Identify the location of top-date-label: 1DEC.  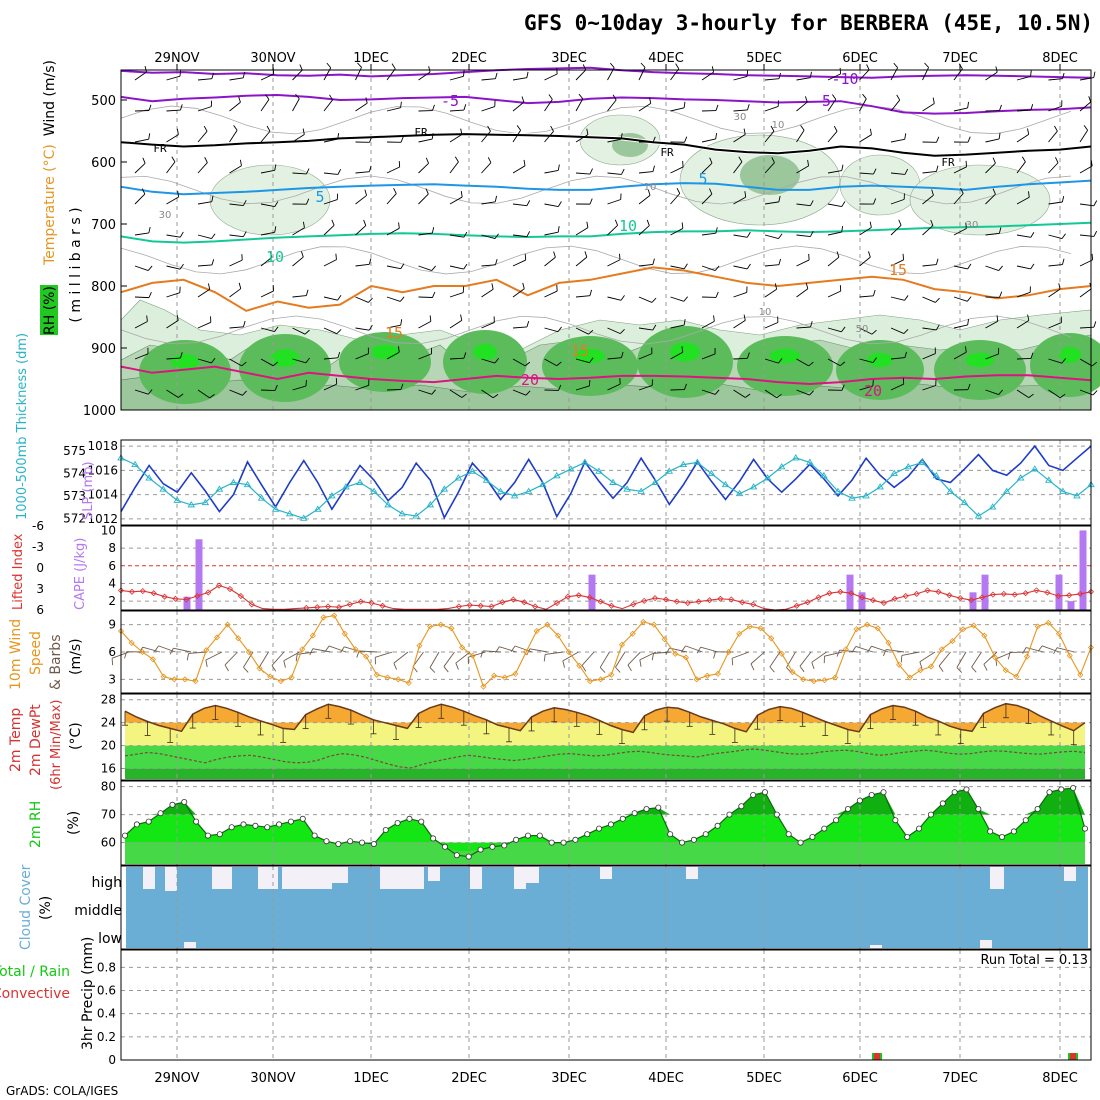
(371, 58).